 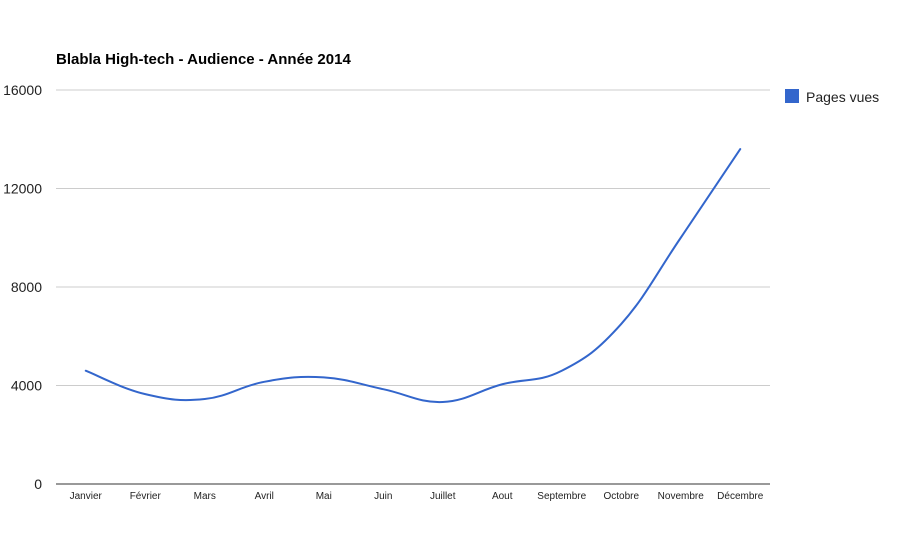 What do you see at coordinates (26, 386) in the screenshot?
I see `y-tick-label: 4000` at bounding box center [26, 386].